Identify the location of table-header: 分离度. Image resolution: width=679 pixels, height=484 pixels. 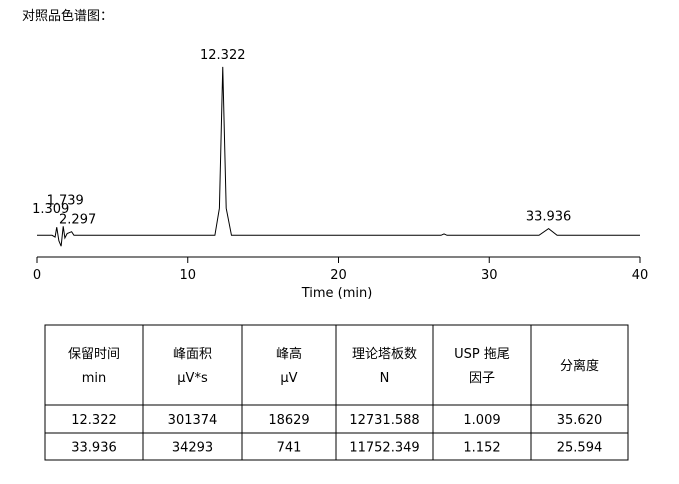
(579, 366).